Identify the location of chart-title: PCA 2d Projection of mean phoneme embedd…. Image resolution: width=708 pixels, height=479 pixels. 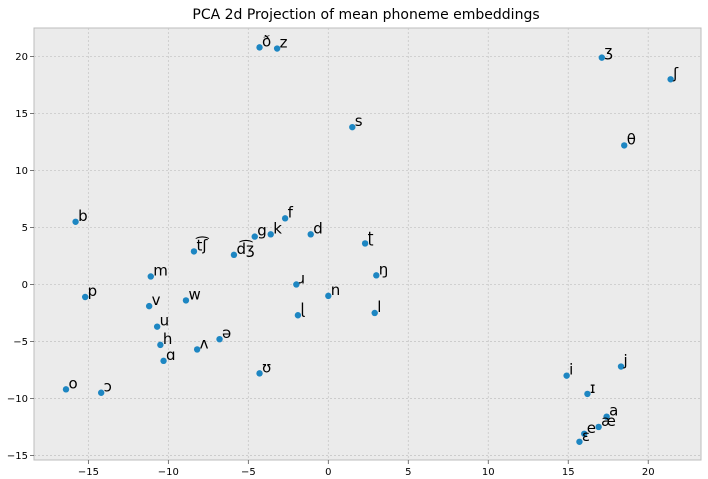
(365, 15).